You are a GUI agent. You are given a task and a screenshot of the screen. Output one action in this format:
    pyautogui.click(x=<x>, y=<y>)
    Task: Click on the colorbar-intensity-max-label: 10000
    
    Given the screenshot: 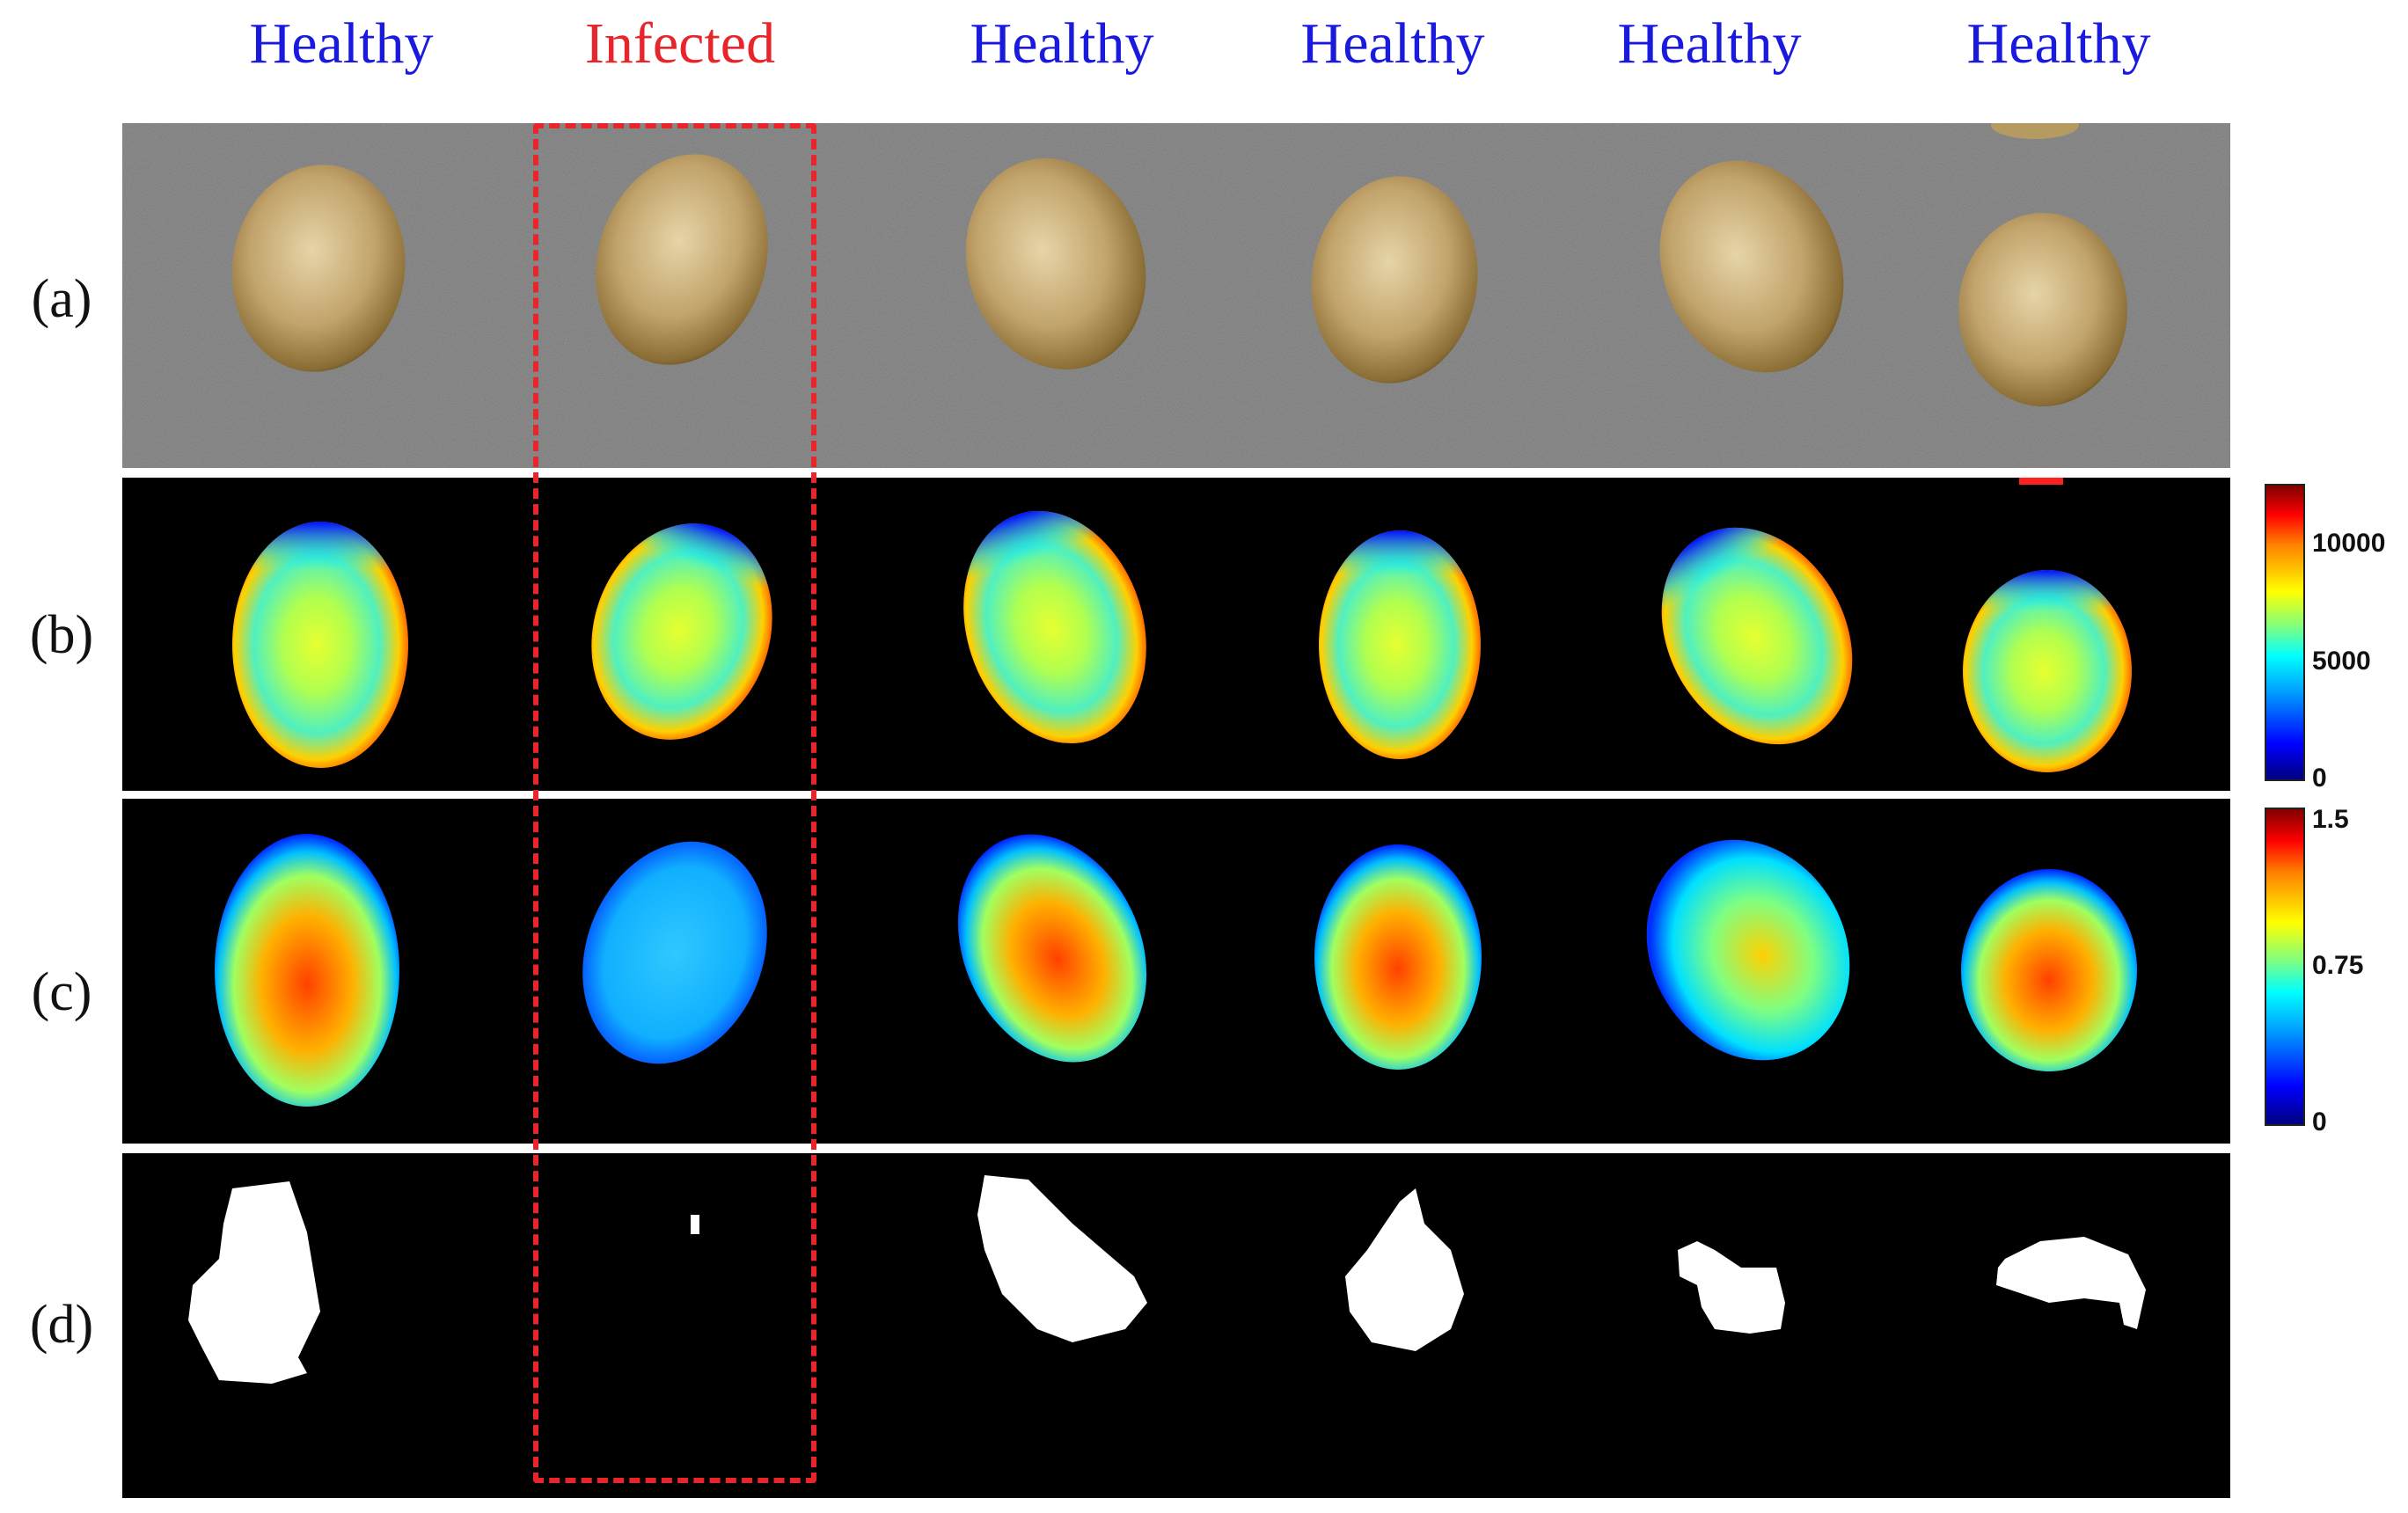 What is the action you would take?
    pyautogui.click(x=2349, y=543)
    